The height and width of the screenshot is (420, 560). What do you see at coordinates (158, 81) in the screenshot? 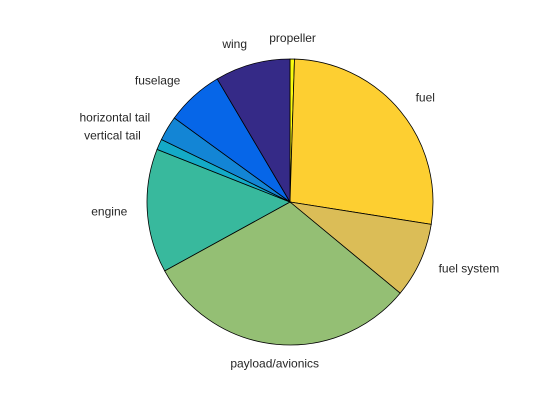
I see `pie-label-fuselage: fuselage` at bounding box center [158, 81].